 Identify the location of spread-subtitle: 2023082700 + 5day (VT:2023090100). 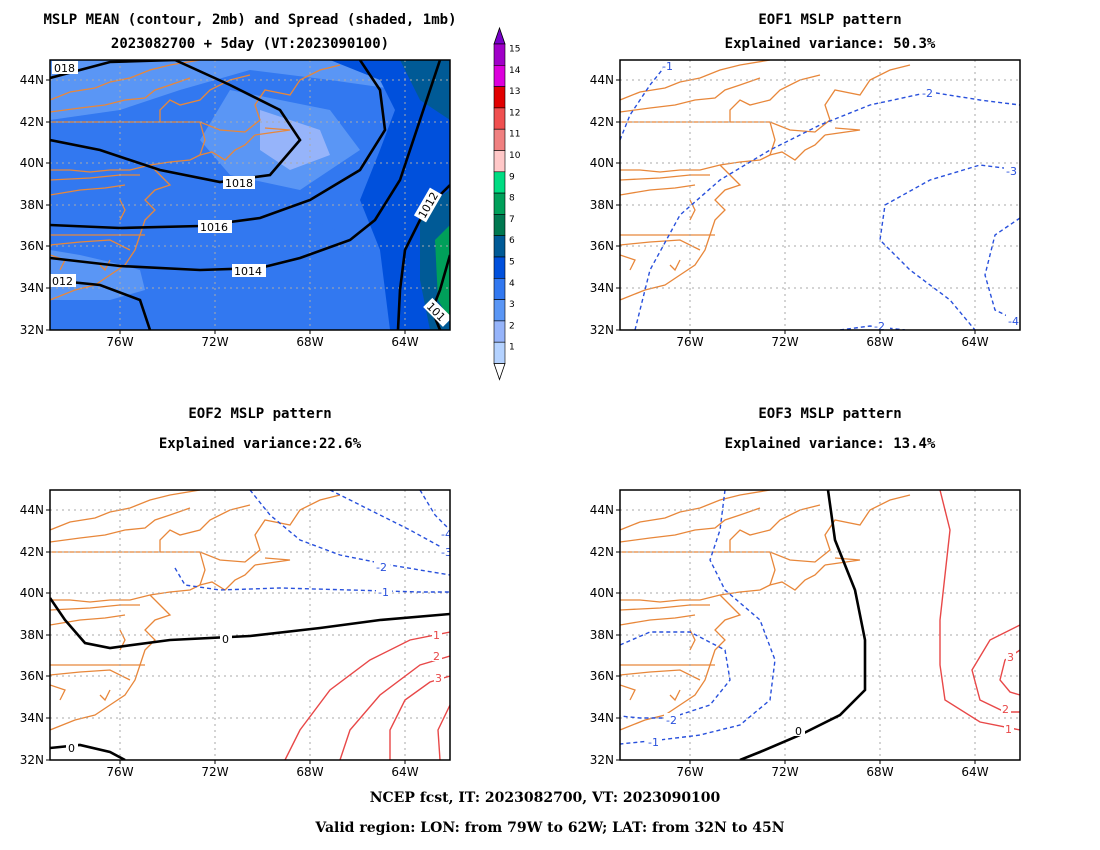
(250, 44).